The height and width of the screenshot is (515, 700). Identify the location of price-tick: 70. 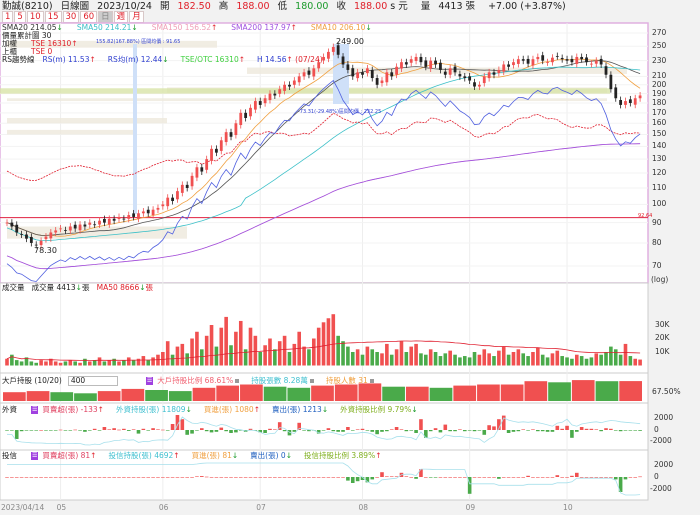
(657, 265).